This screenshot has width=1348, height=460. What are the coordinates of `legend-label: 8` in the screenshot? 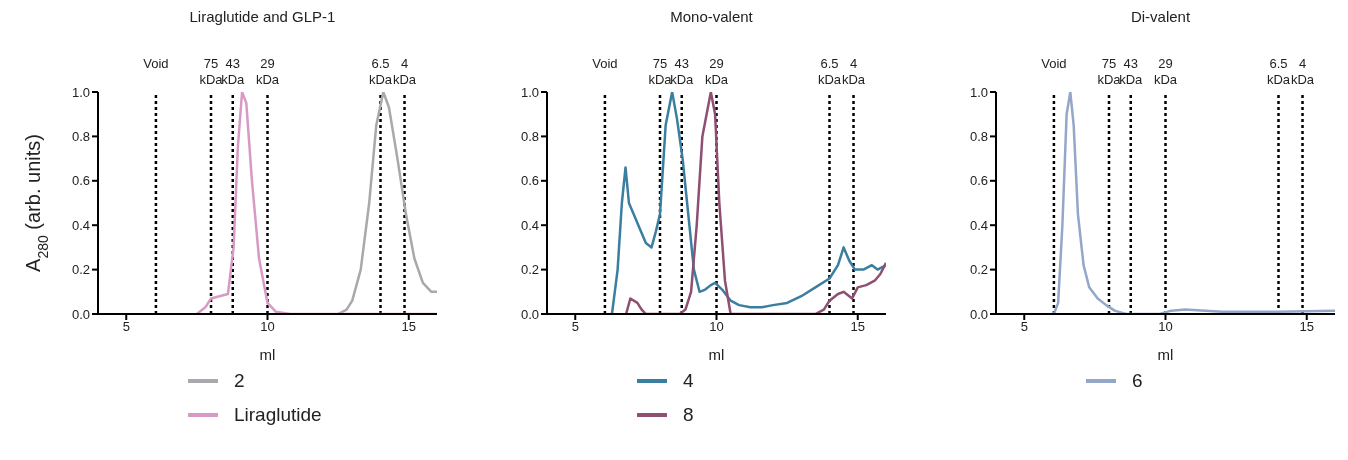 It's located at (688, 415).